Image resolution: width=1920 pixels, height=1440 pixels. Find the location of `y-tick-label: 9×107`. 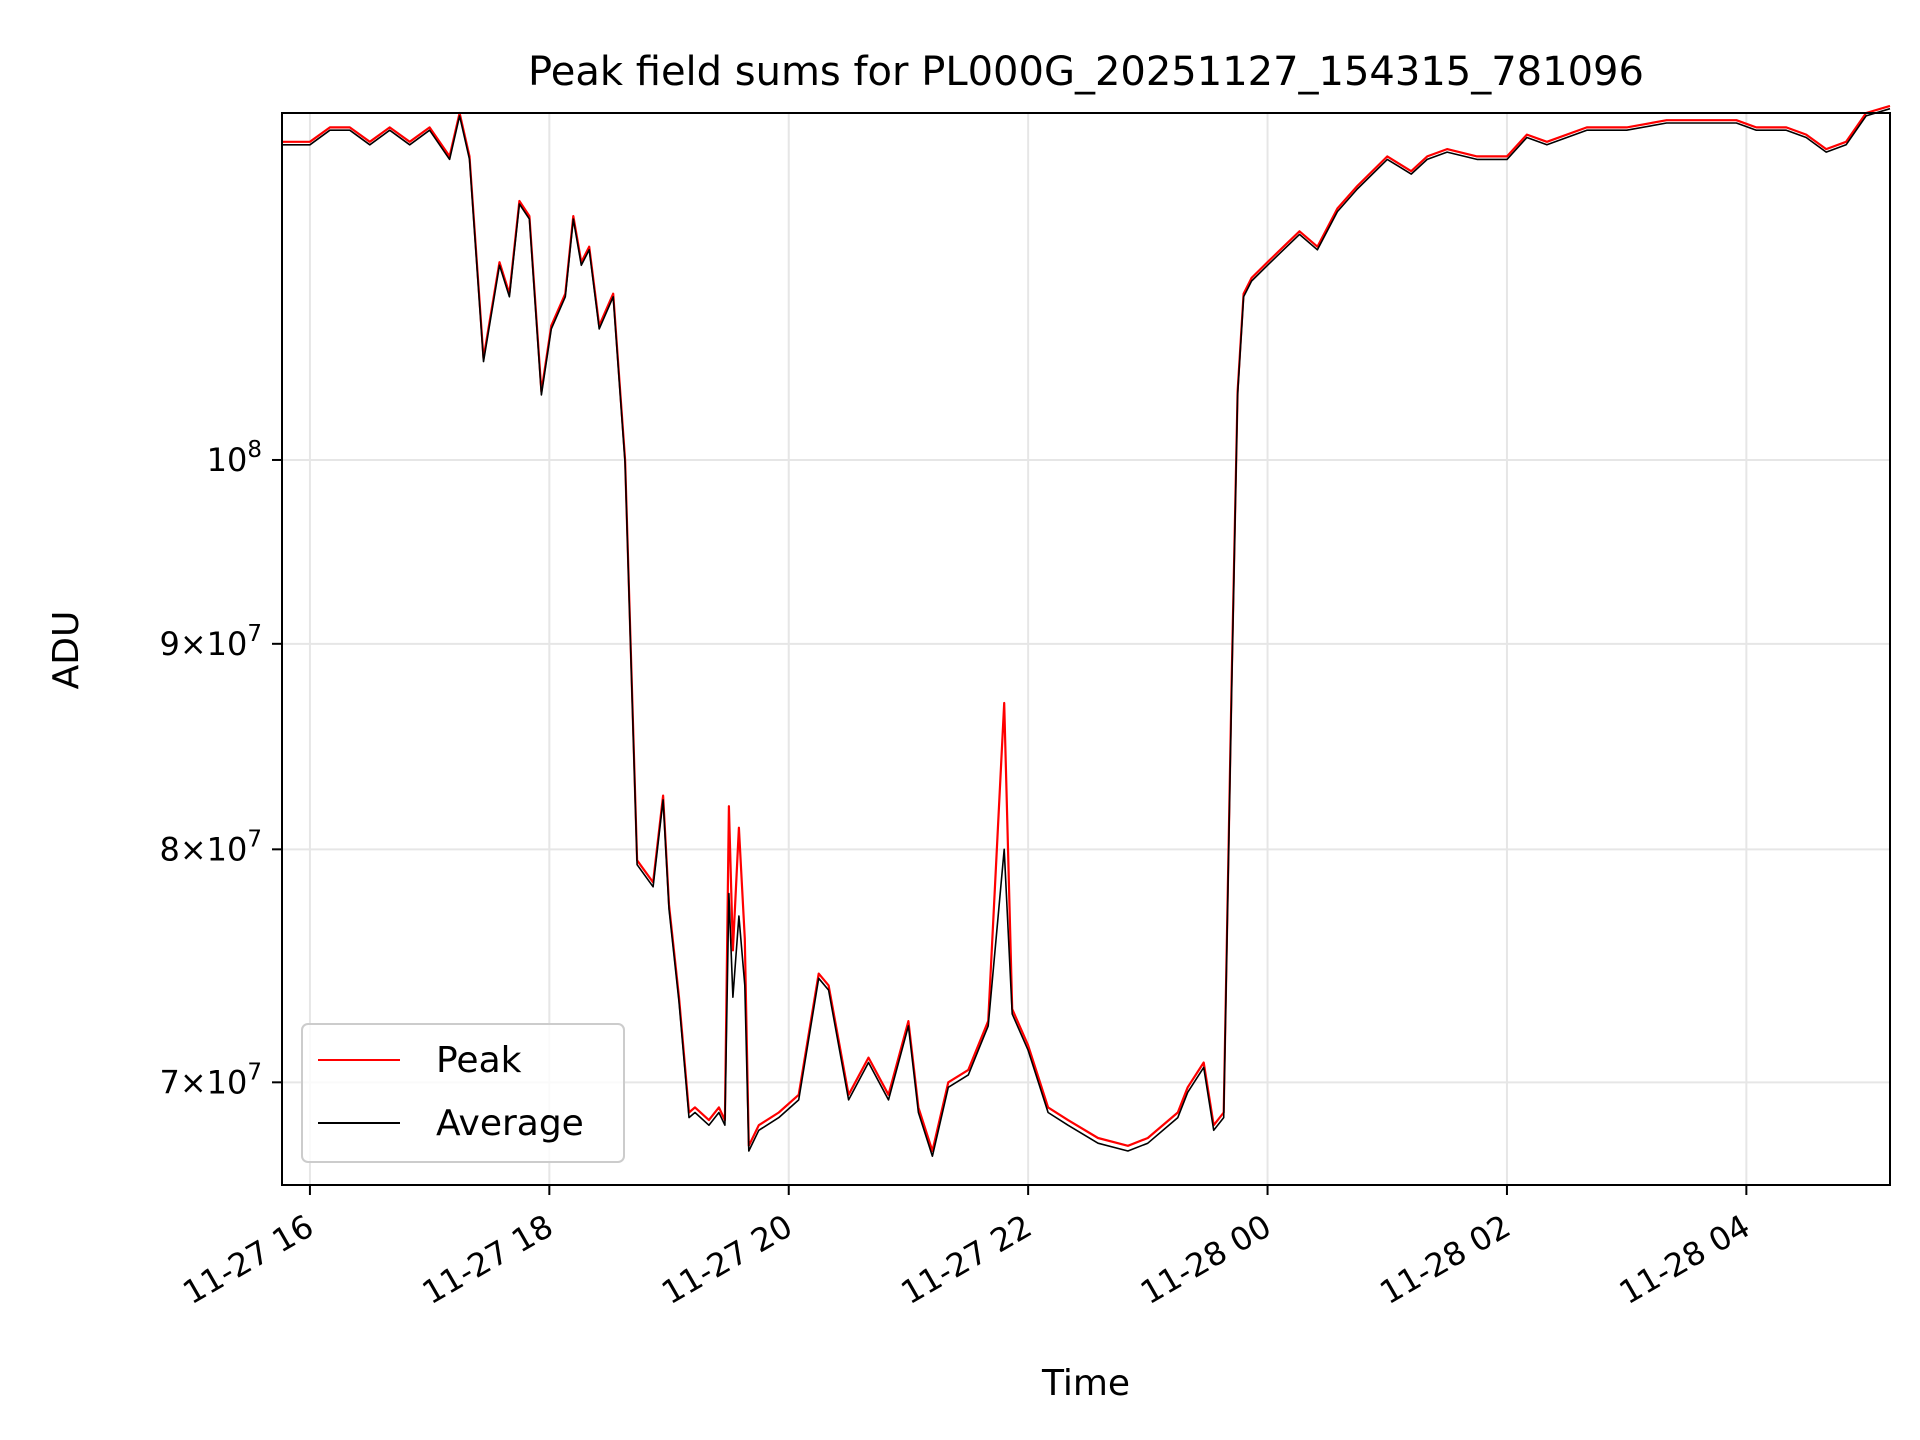

y-tick-label: 9×107 is located at coordinates (210, 642).